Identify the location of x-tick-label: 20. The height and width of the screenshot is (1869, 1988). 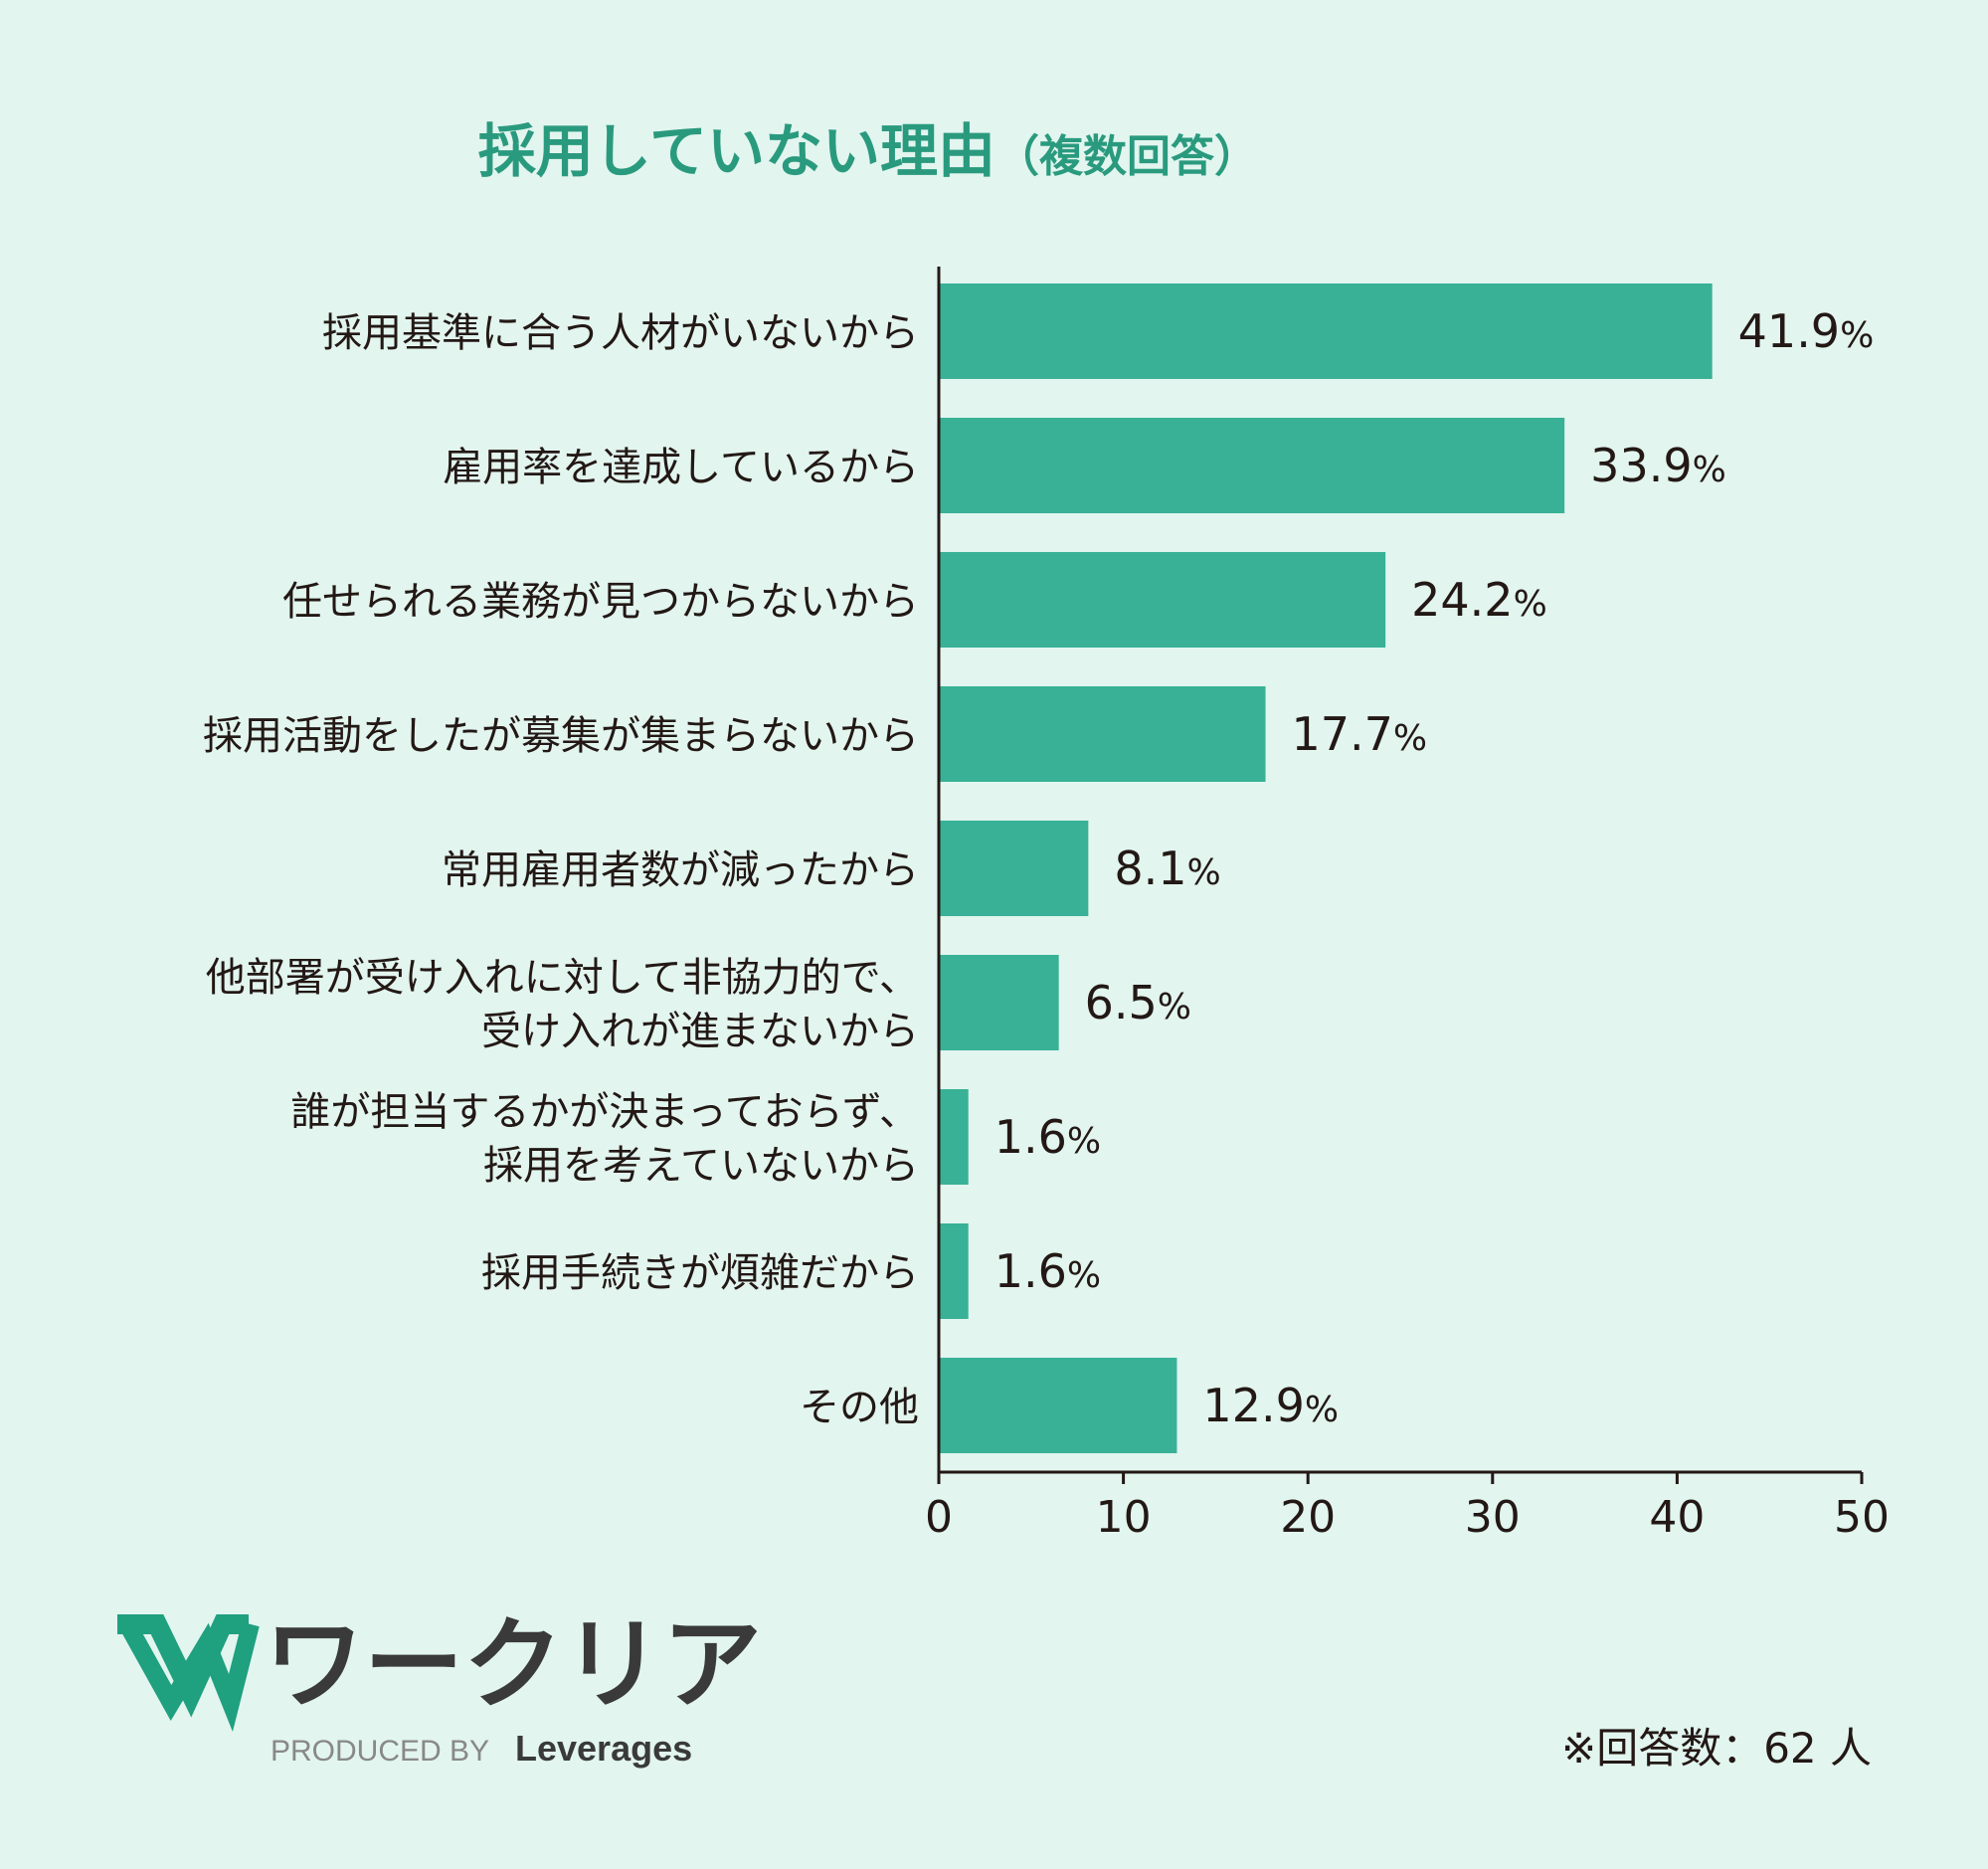
(1308, 1518).